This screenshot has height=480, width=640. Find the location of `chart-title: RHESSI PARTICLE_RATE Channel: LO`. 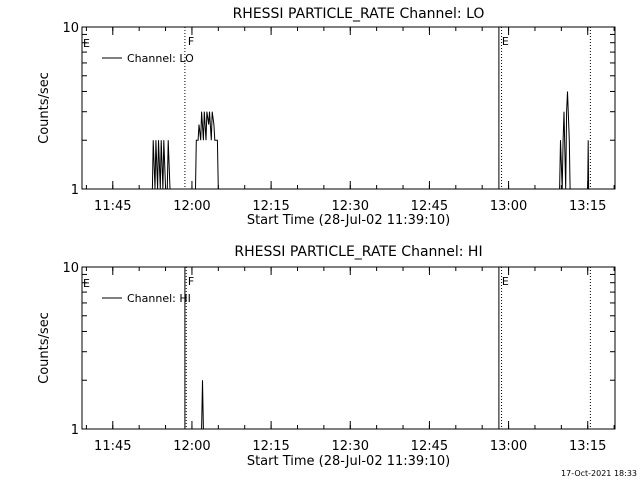

chart-title: RHESSI PARTICLE_RATE Channel: LO is located at coordinates (359, 14).